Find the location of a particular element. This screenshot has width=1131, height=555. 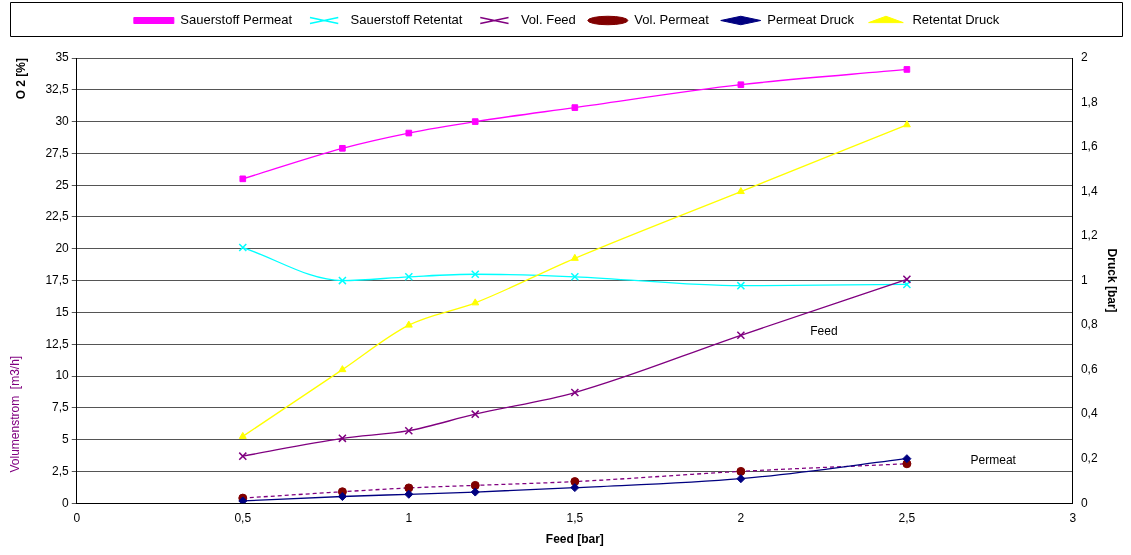

y2-tick-label: 0,6 is located at coordinates (1089, 368).